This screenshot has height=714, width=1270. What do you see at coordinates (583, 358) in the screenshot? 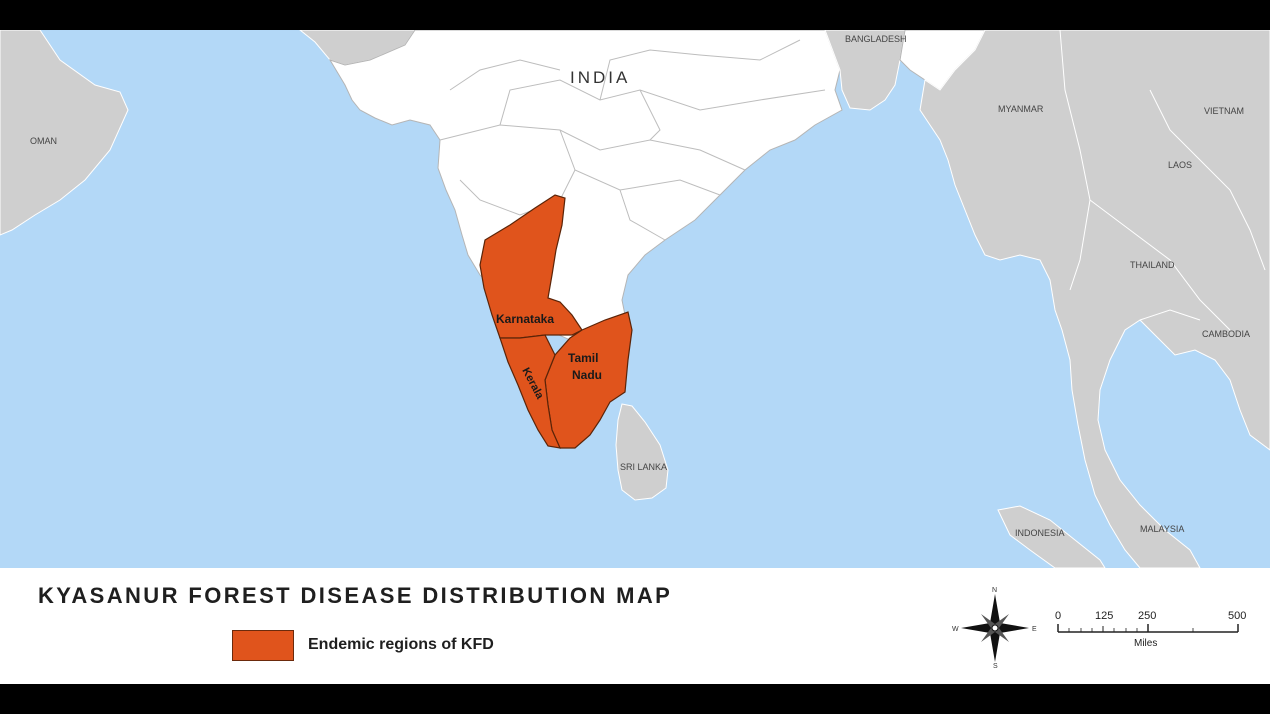
I see `label-tamil: Tamil` at bounding box center [583, 358].